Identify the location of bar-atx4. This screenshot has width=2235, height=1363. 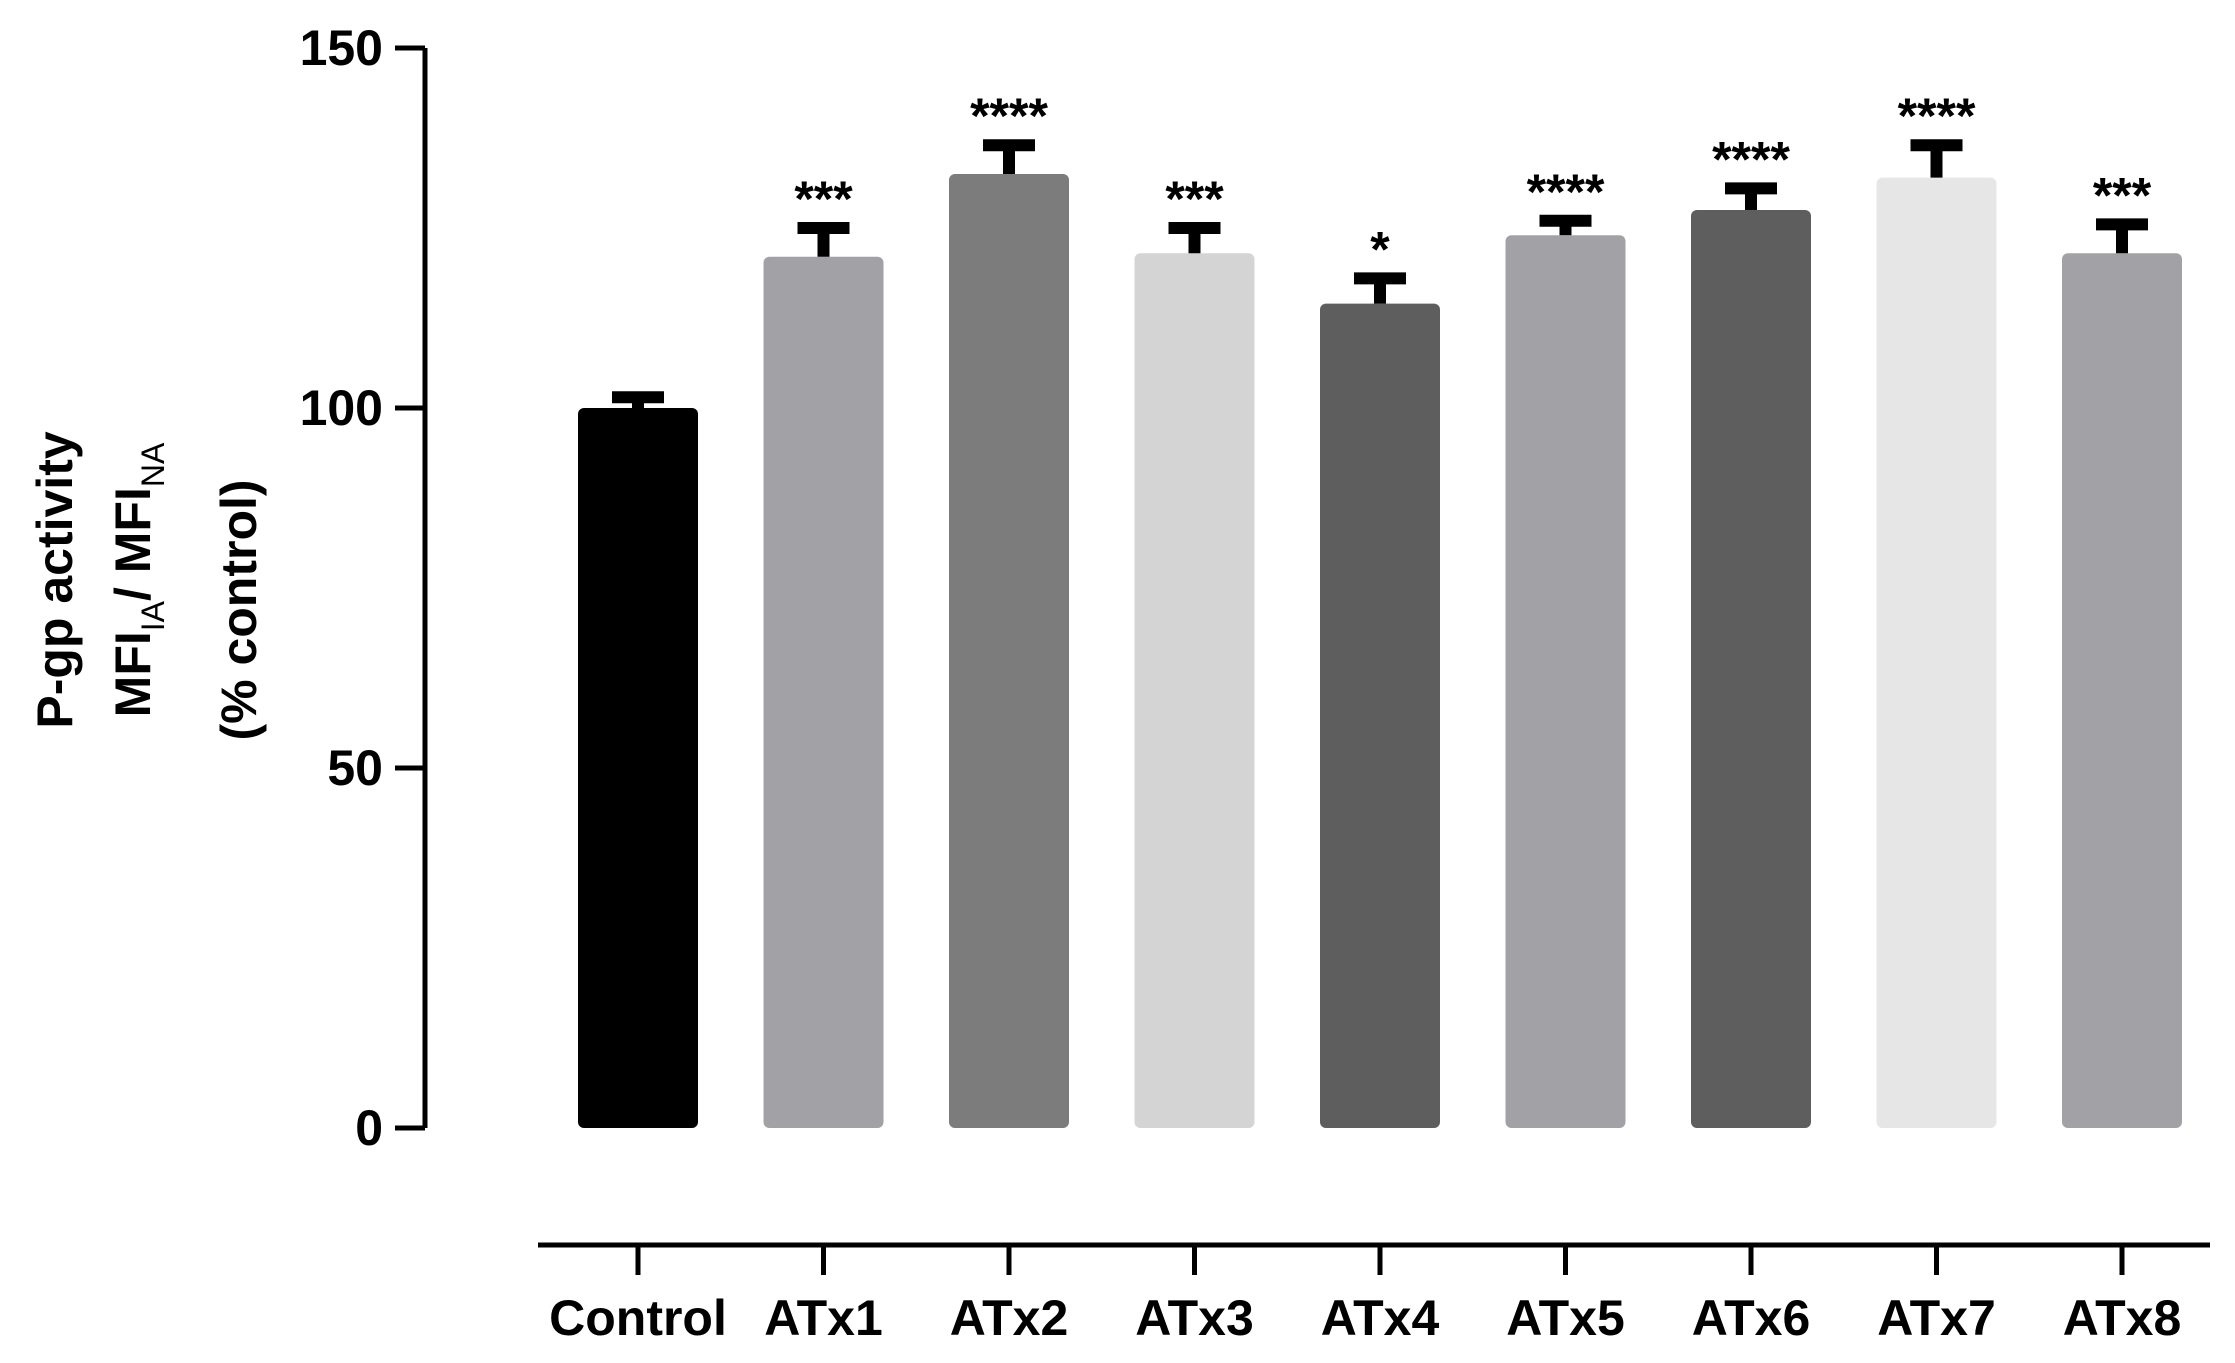
(1380, 716).